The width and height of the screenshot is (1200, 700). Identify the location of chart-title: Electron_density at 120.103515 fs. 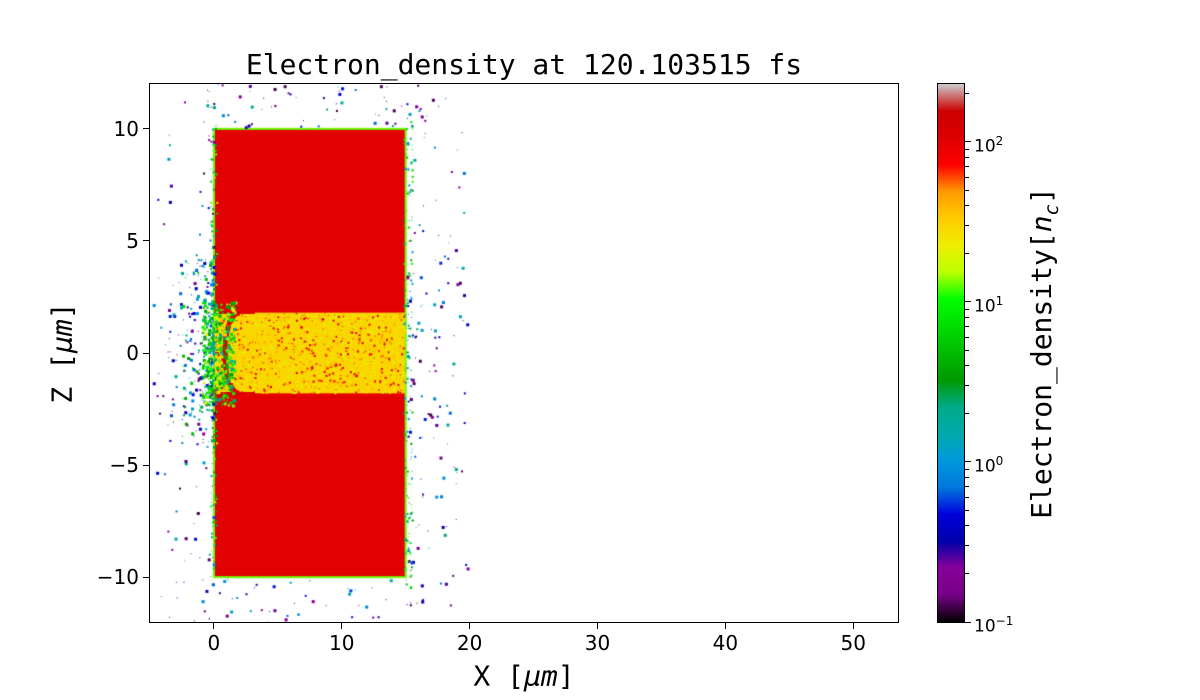
(524, 64).